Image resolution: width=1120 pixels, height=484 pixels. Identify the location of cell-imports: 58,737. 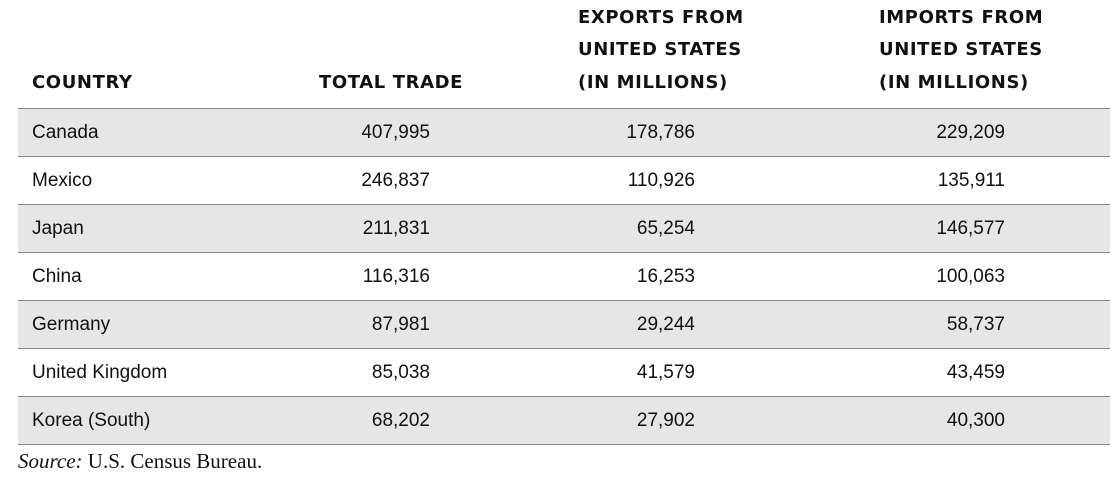
(975, 324).